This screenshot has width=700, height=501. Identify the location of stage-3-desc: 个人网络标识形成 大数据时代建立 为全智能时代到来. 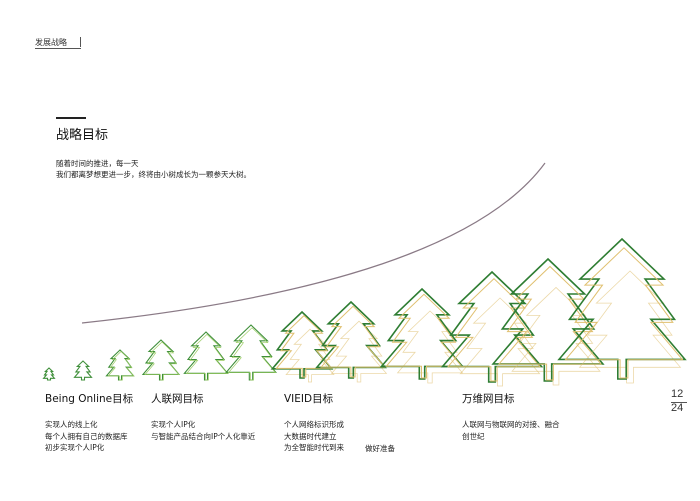
(314, 436).